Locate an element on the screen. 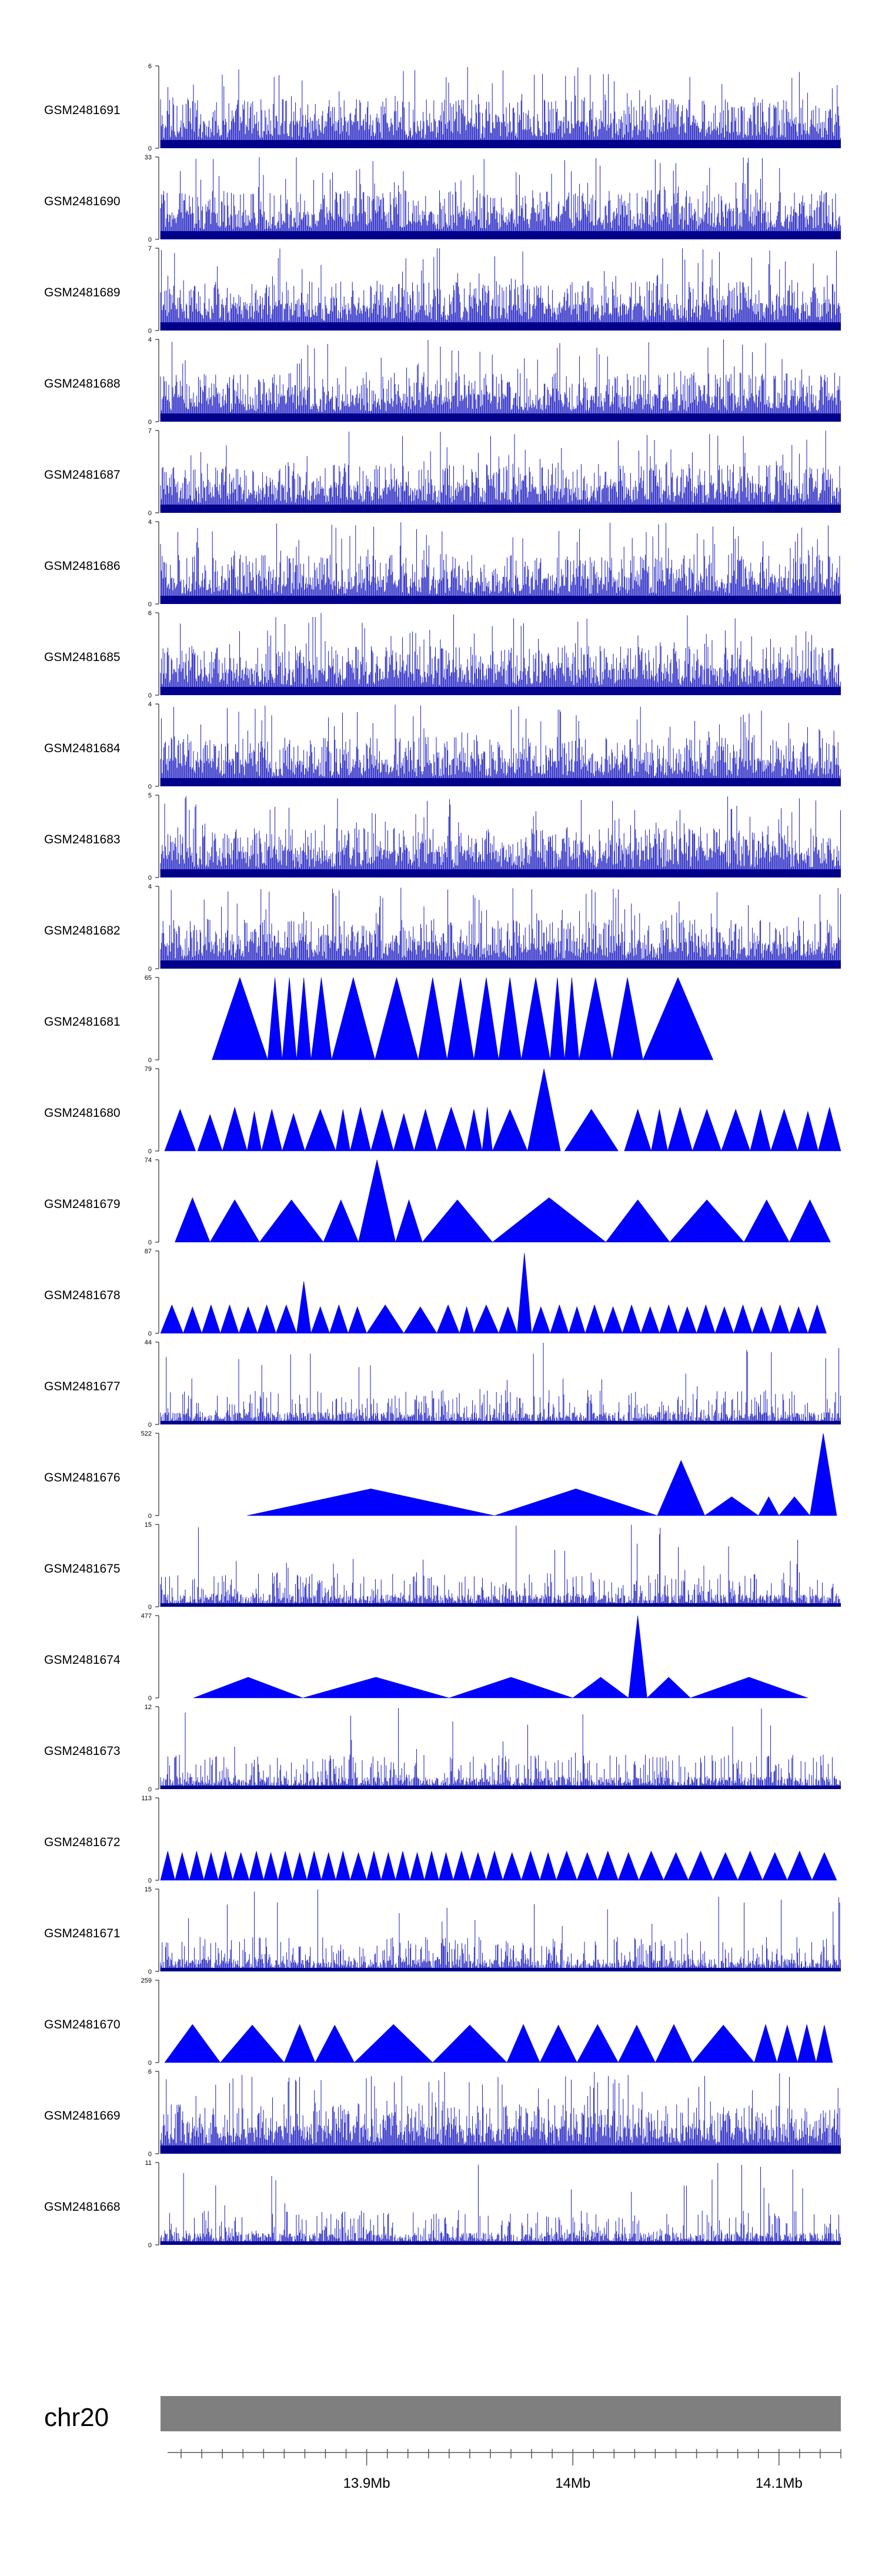  y-max-label: 65 is located at coordinates (148, 978).